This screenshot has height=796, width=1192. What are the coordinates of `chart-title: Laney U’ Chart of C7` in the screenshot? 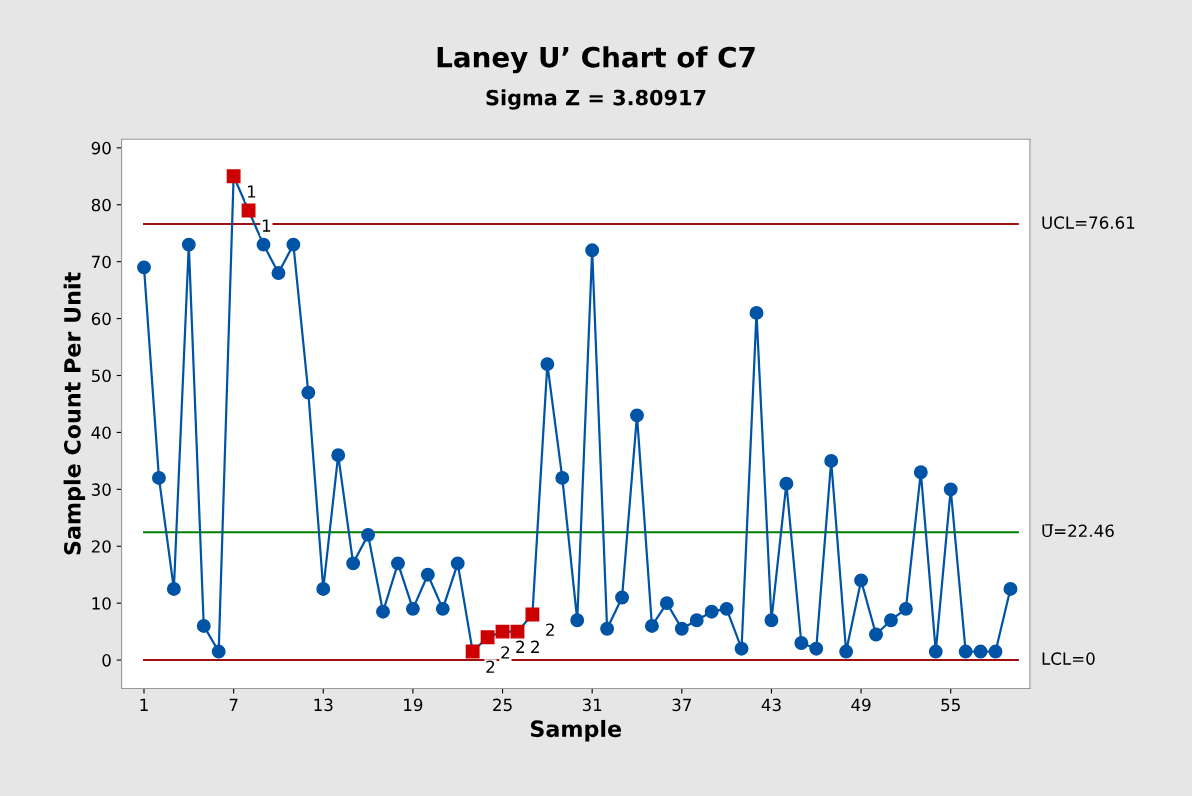 It's located at (596, 60).